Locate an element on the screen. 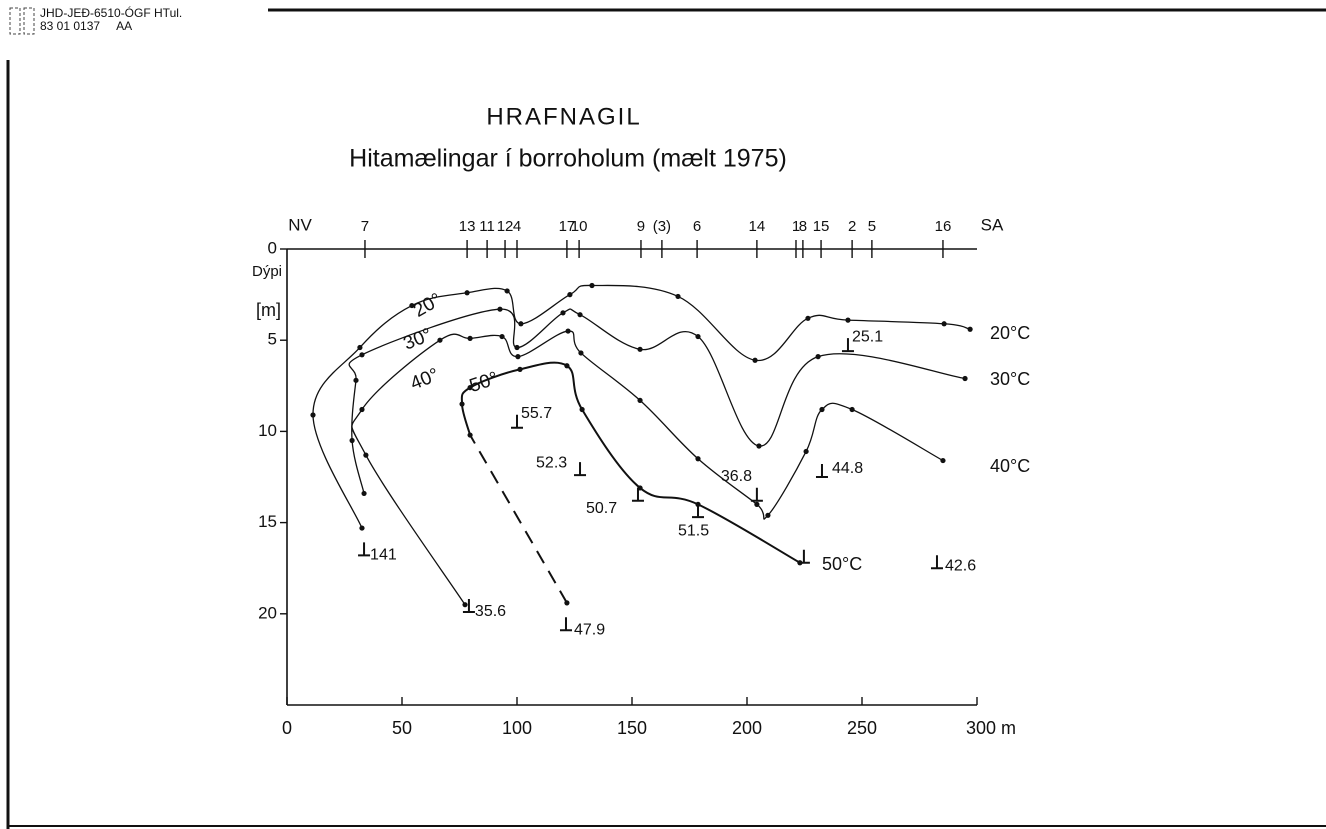 The height and width of the screenshot is (829, 1326). borehole-label: 4 is located at coordinates (517, 226).